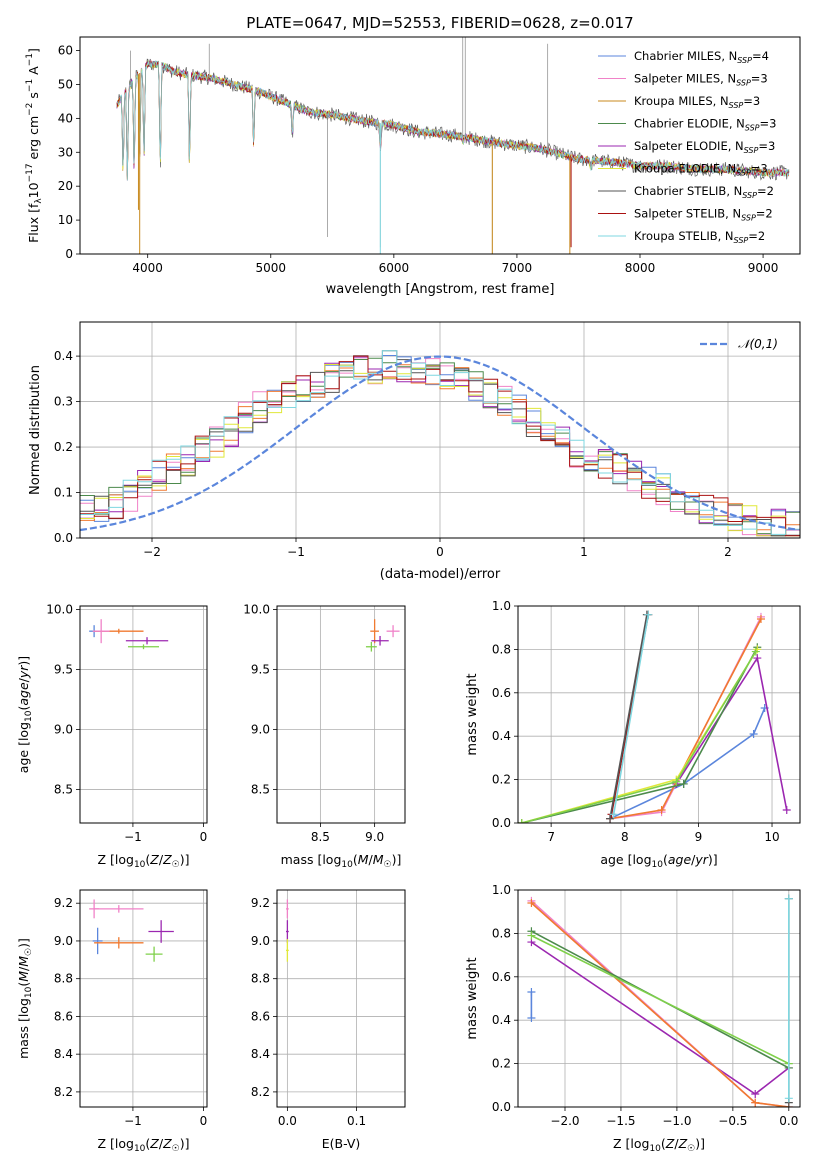  What do you see at coordinates (287, 930) in the screenshot?
I see `plot-area-mass_vs_EBV` at bounding box center [287, 930].